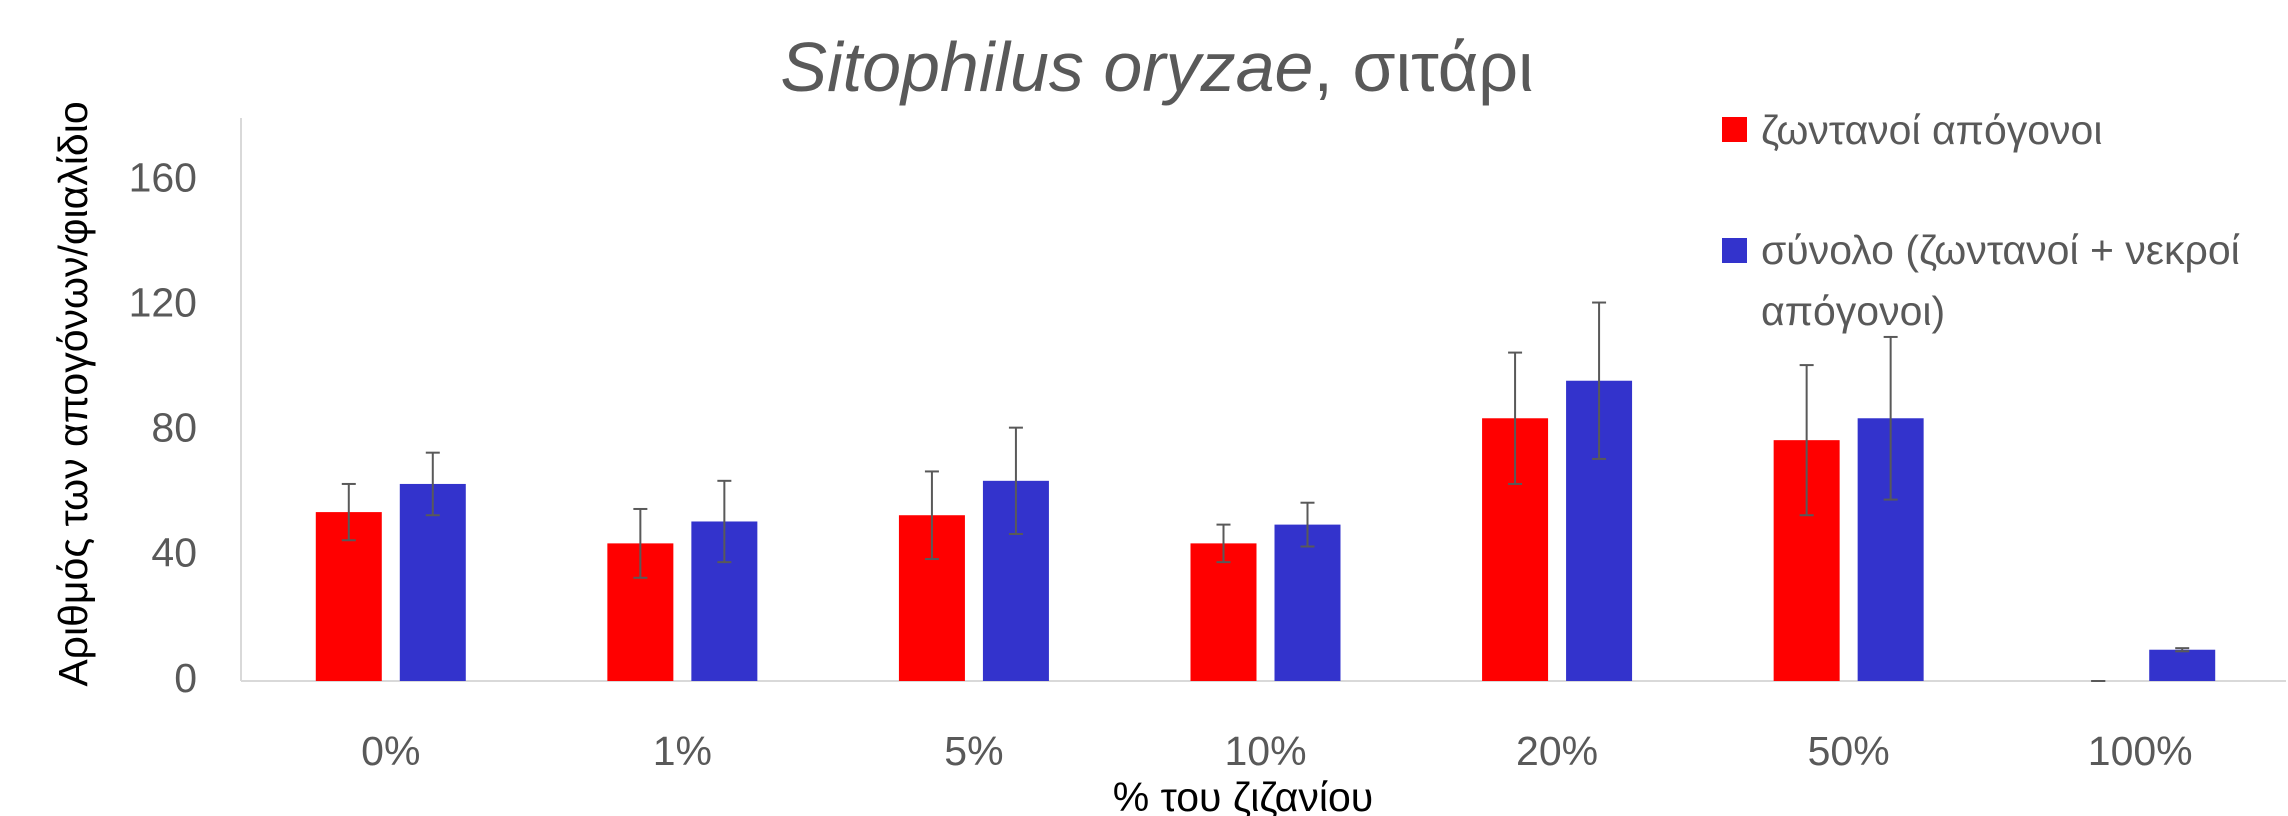 The image size is (2288, 816). I want to click on y-tick-label: 80, so click(174, 428).